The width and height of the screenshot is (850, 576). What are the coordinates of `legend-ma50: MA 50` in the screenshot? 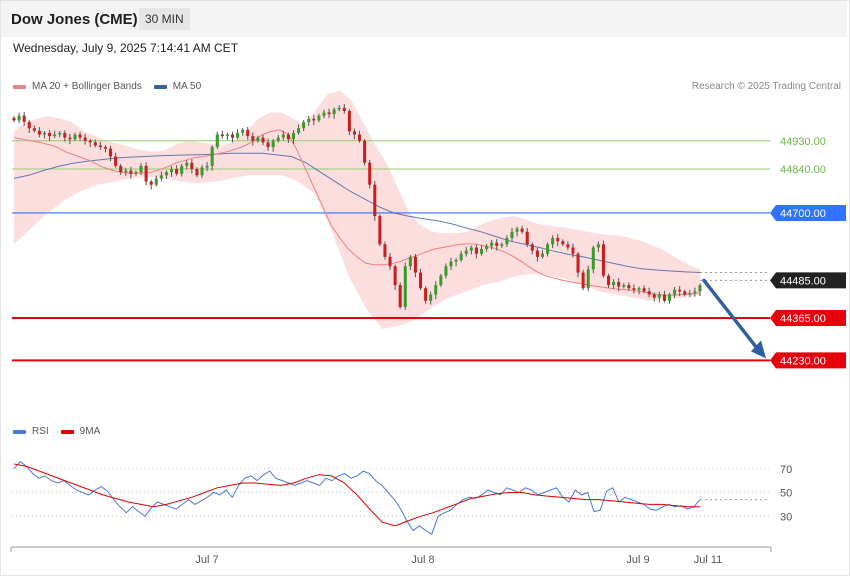 It's located at (177, 86).